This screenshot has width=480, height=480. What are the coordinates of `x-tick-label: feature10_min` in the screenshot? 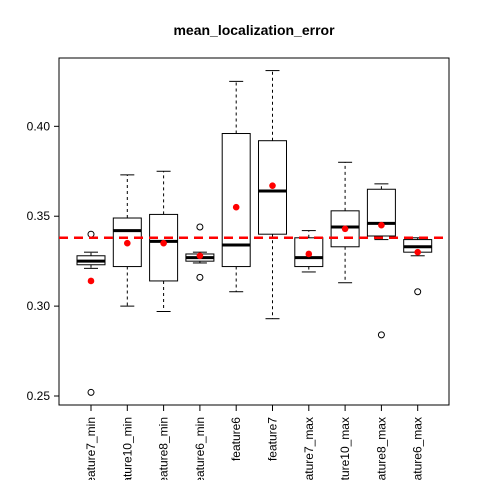 It's located at (127, 448).